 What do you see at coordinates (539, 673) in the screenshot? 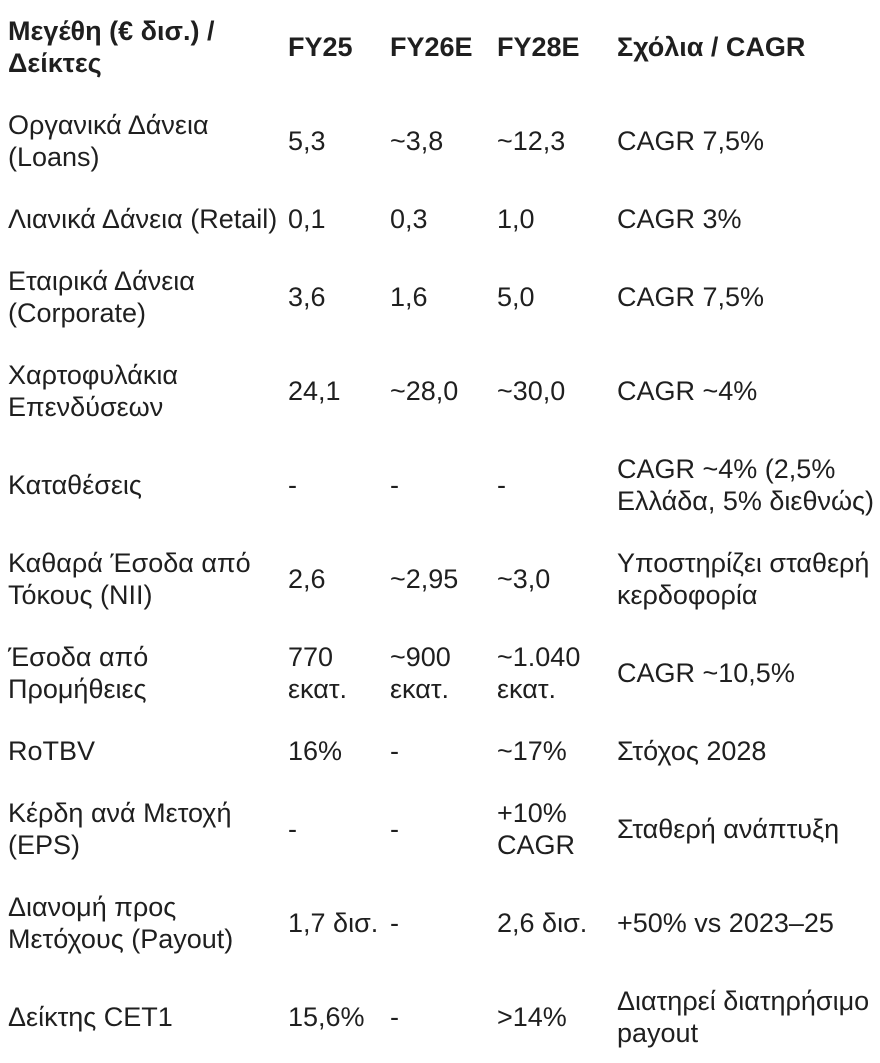
I see `fy28e-value: ~1.040 εκατ.` at bounding box center [539, 673].